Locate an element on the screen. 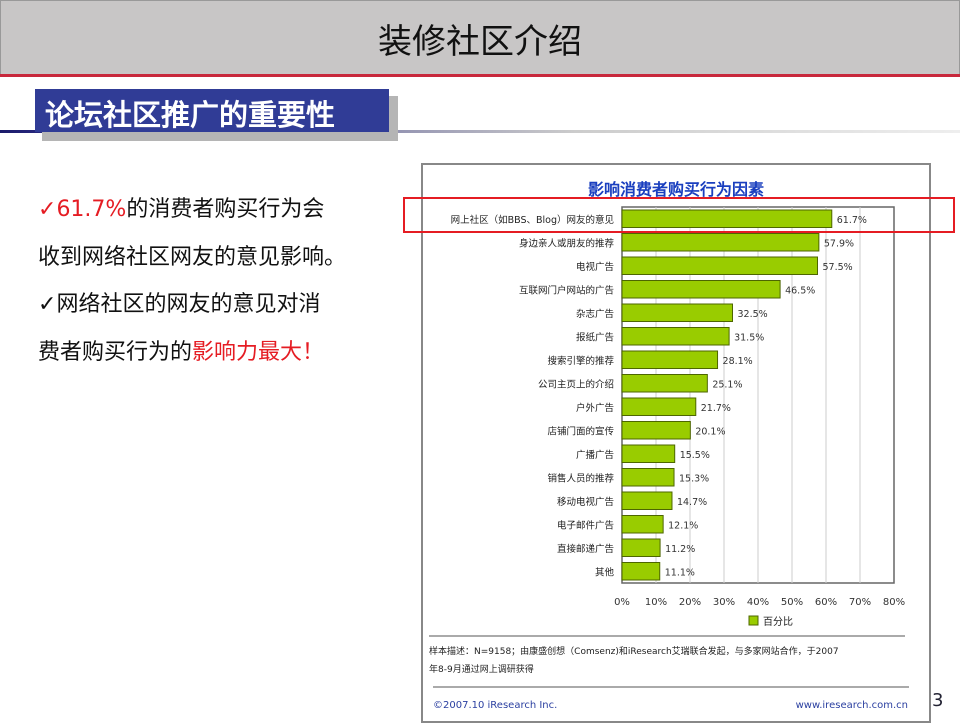 This screenshot has width=960, height=725. data-label: 32.5% is located at coordinates (753, 314).